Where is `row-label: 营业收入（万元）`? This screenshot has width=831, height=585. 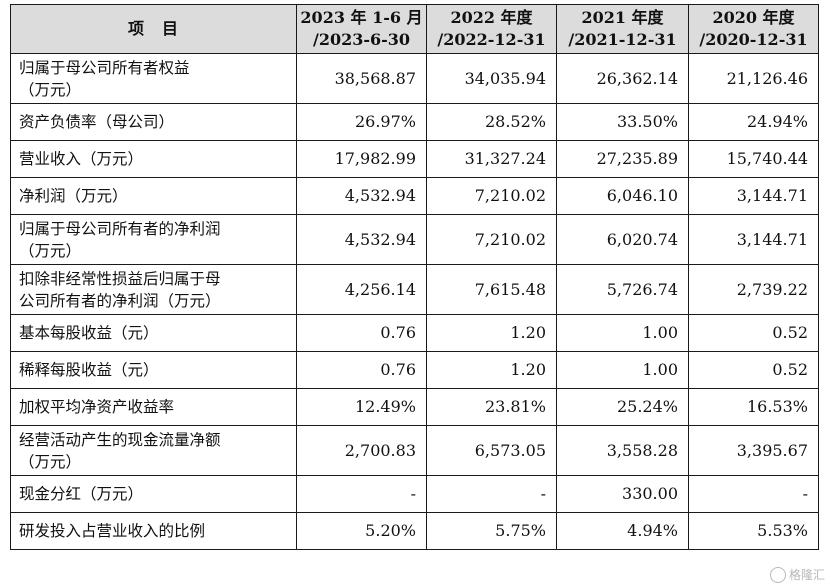
row-label: 营业收入（万元） is located at coordinates (153, 159).